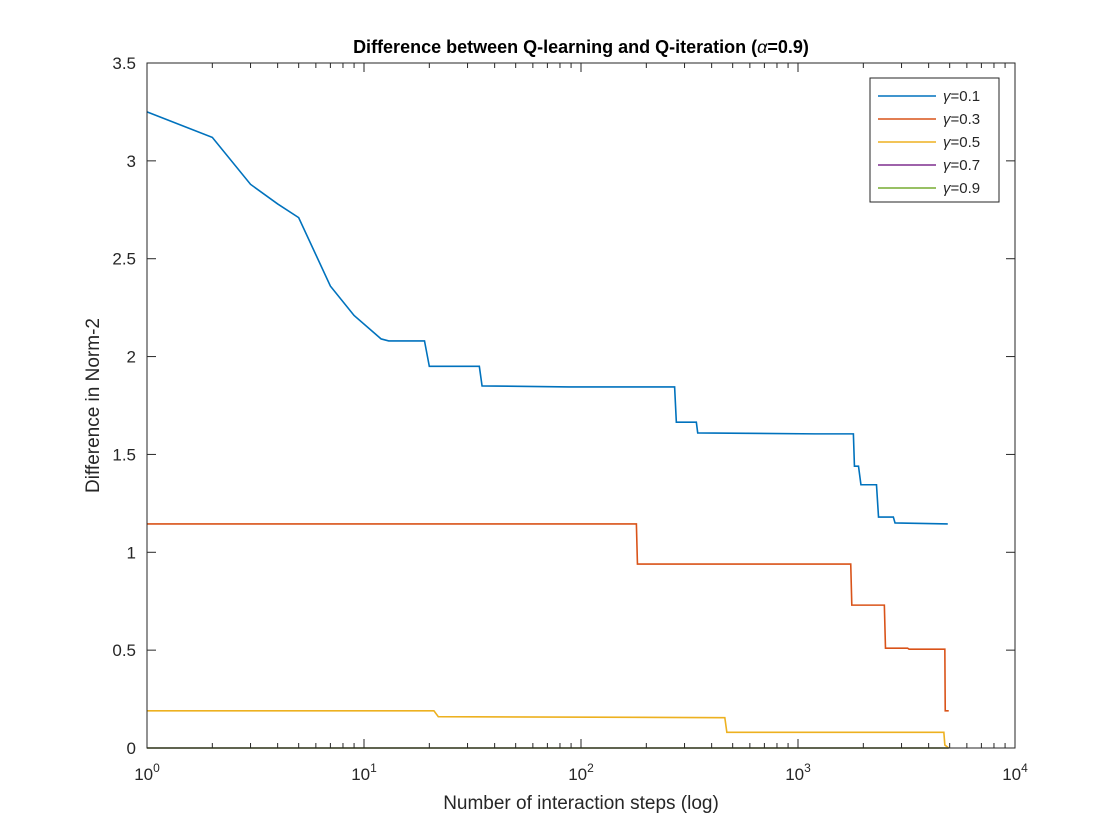 Image resolution: width=1120 pixels, height=840 pixels. I want to click on y-tick-label-7: 3.5, so click(124, 63).